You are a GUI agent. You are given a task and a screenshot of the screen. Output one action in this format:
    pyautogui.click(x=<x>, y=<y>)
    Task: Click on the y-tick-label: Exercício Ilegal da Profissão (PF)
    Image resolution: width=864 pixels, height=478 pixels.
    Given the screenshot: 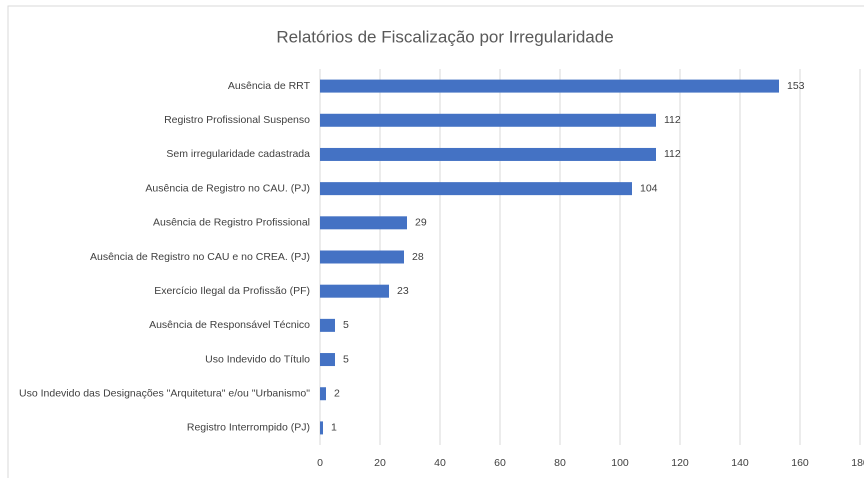 What is the action you would take?
    pyautogui.click(x=232, y=291)
    